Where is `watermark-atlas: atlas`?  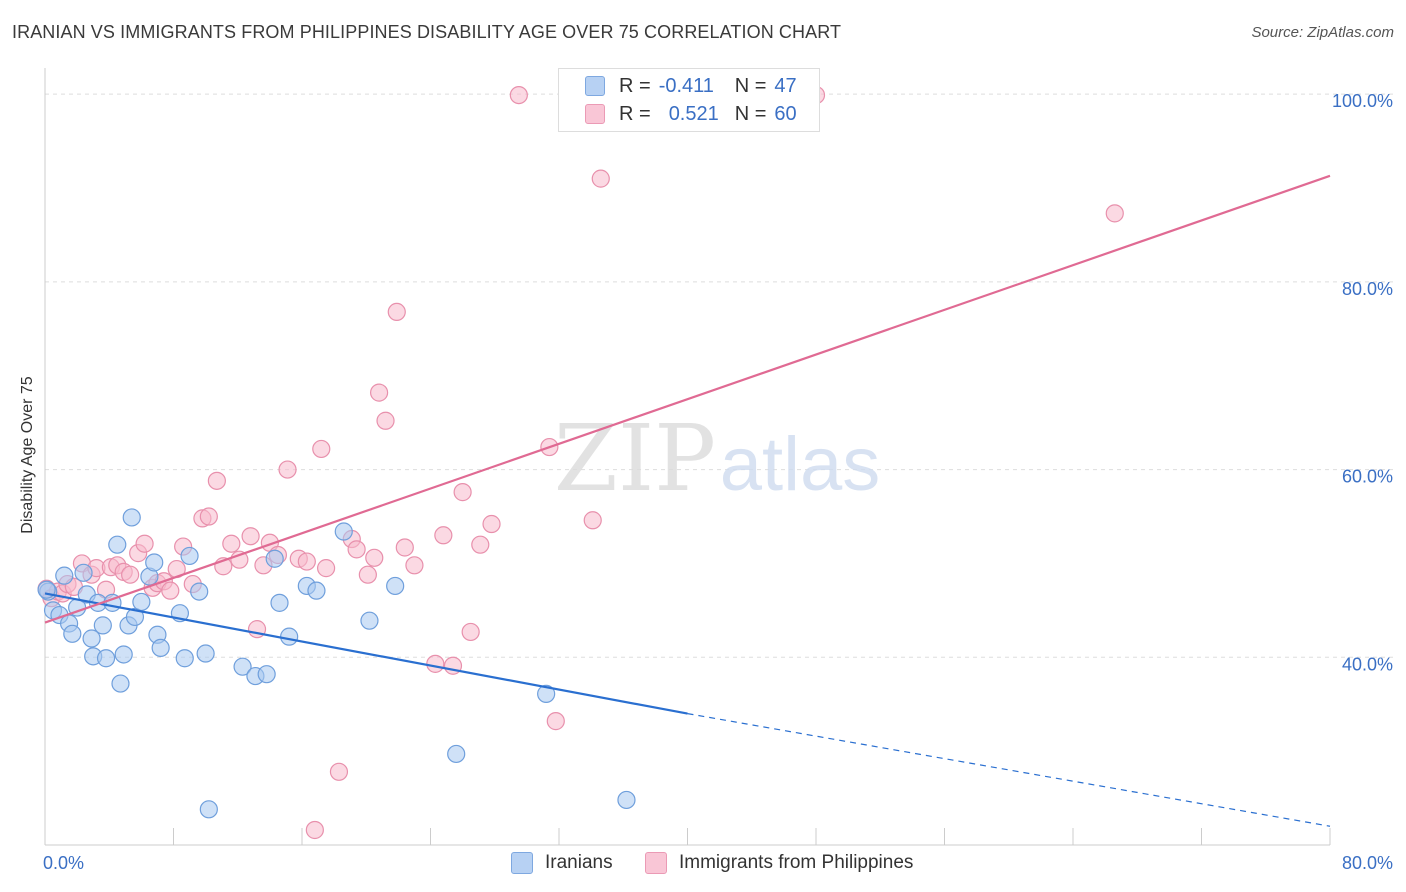 watermark-atlas: atlas is located at coordinates (800, 464).